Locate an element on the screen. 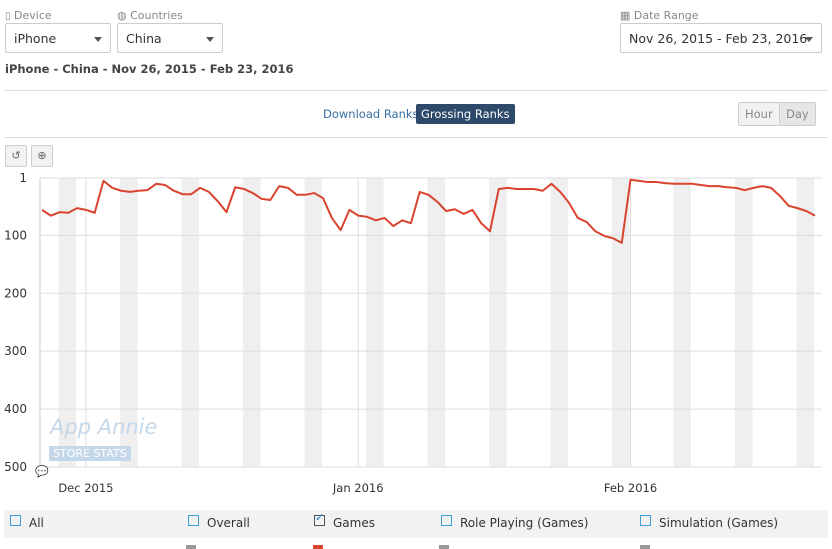 Image resolution: width=832 pixels, height=549 pixels. x-tick-label: Dec 2015 is located at coordinates (85, 488).